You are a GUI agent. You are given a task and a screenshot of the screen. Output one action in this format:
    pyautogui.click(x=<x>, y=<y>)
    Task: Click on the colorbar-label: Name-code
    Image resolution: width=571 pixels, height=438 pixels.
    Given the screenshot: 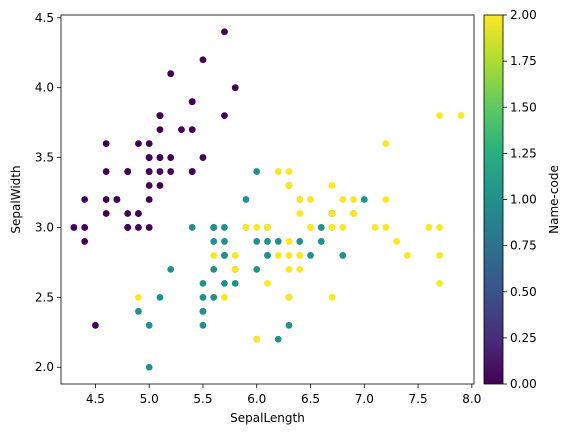 What is the action you would take?
    pyautogui.click(x=554, y=199)
    